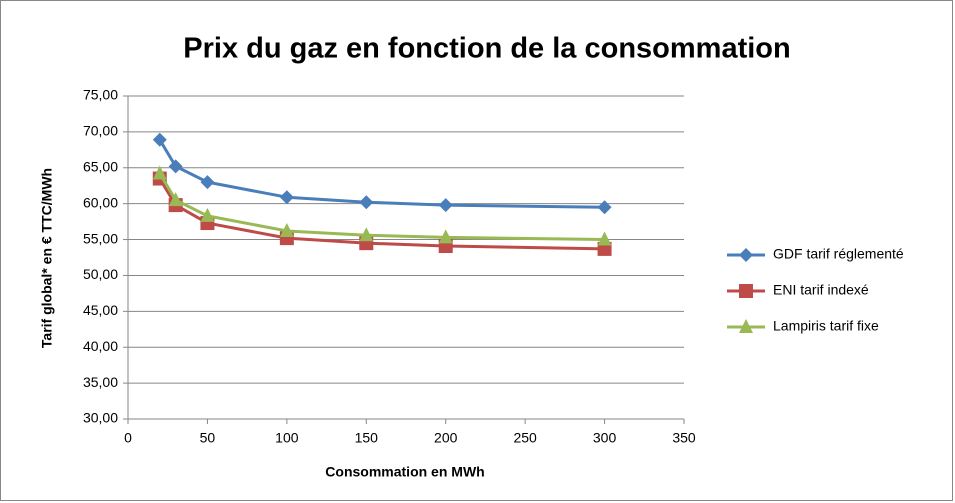 The height and width of the screenshot is (503, 955). I want to click on y-tick-label: 60,00, so click(100, 202).